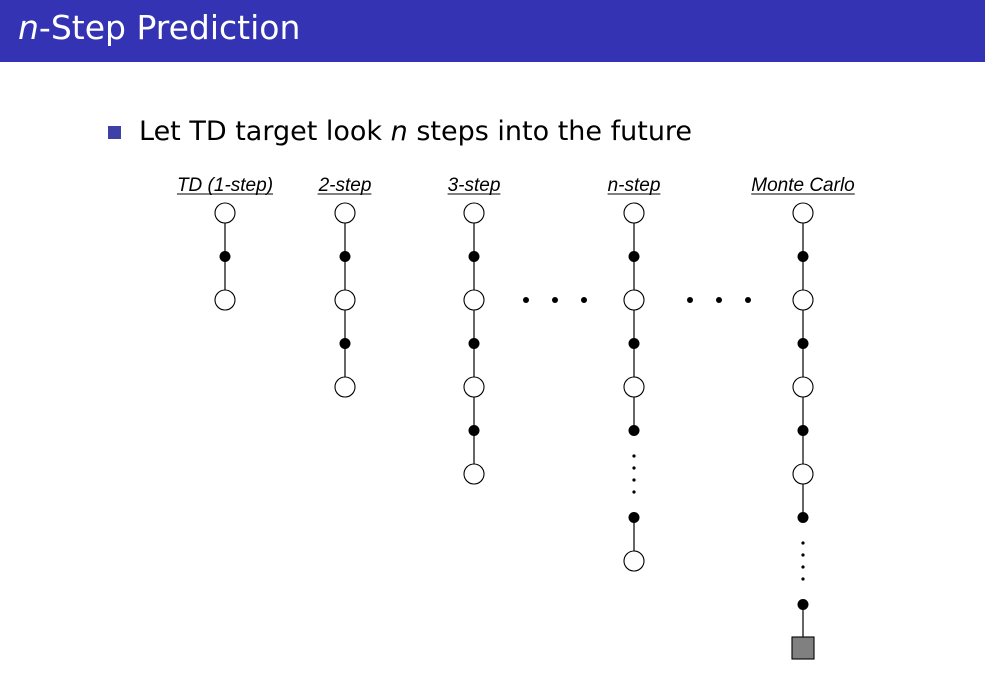  What do you see at coordinates (345, 185) in the screenshot?
I see `column-label: 2-step` at bounding box center [345, 185].